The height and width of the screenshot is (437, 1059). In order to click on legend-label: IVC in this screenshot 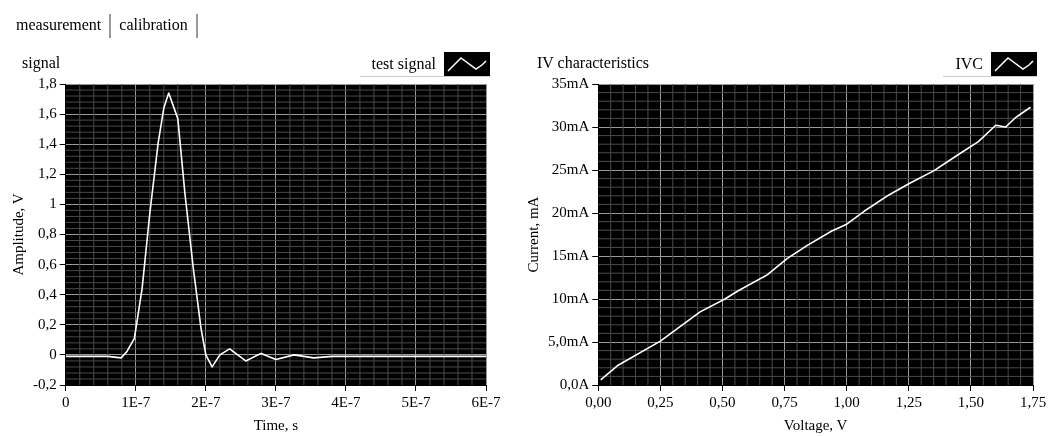, I will do `click(969, 64)`.